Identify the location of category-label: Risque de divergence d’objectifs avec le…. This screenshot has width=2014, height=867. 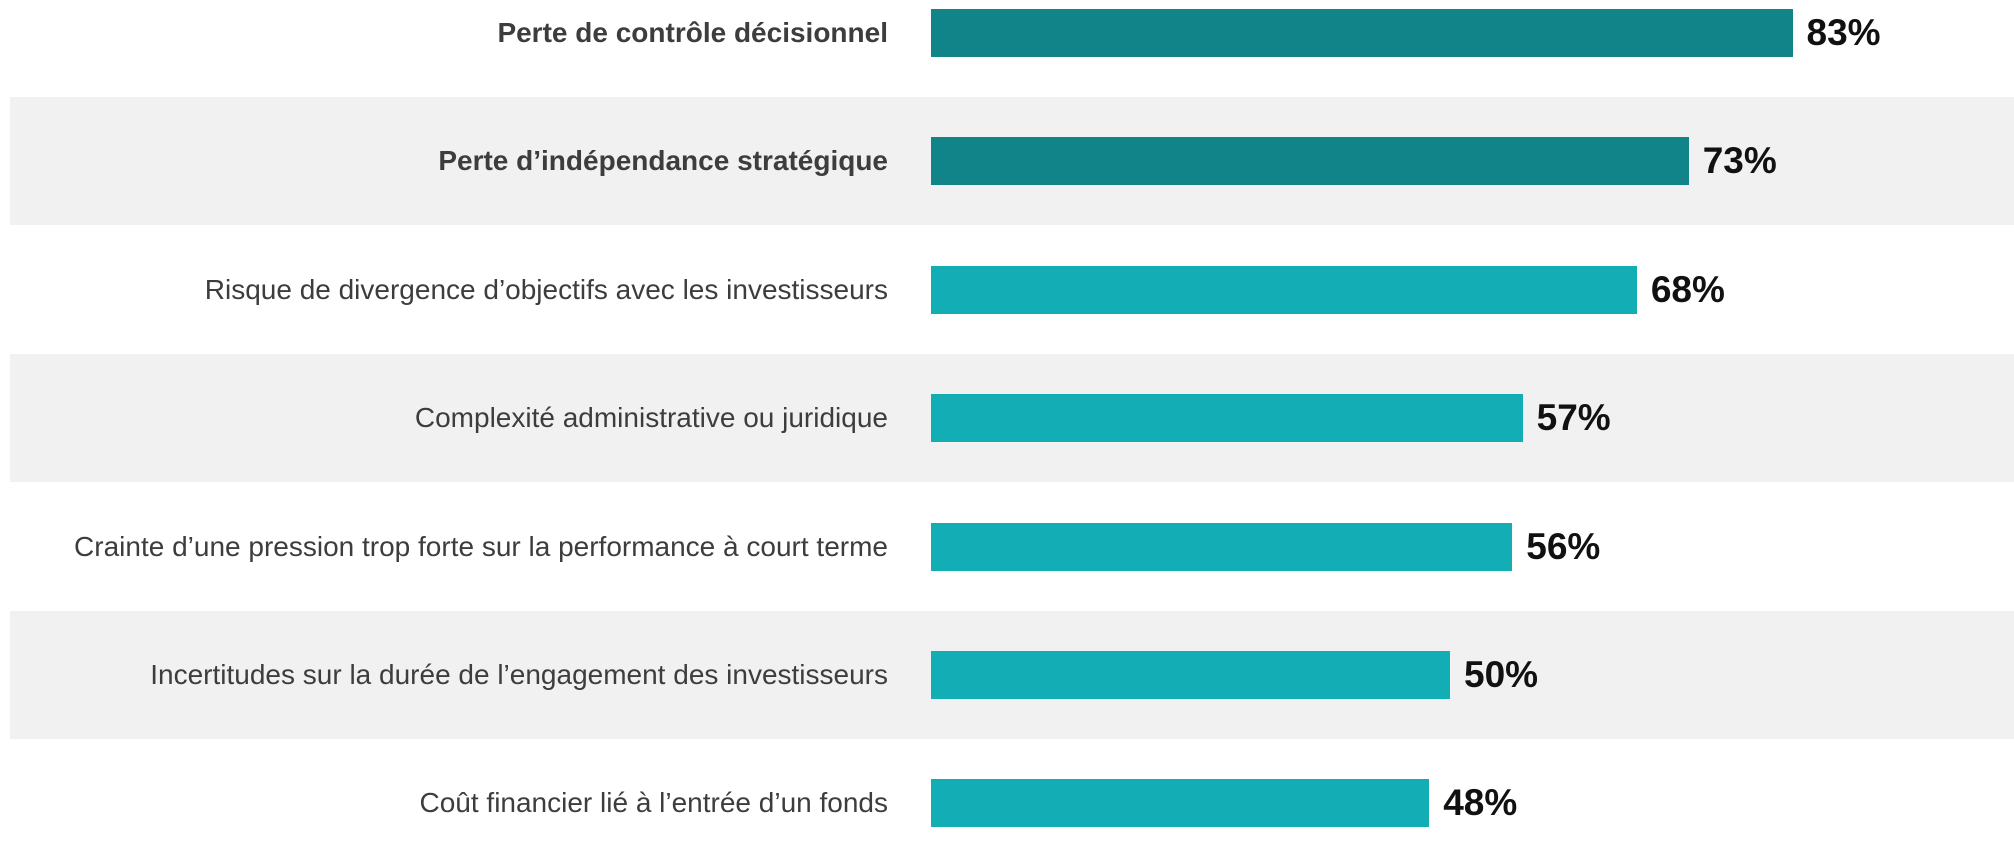
(546, 289).